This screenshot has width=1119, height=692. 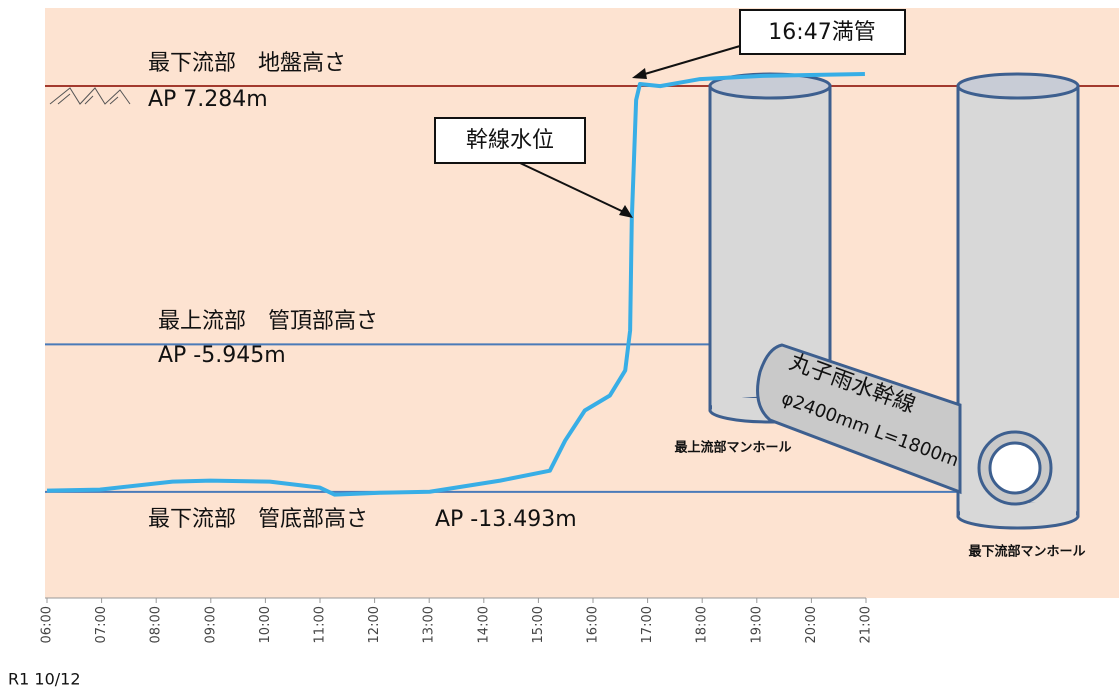 I want to click on reference-label: 最下流部 地盤高さ, so click(x=247, y=63).